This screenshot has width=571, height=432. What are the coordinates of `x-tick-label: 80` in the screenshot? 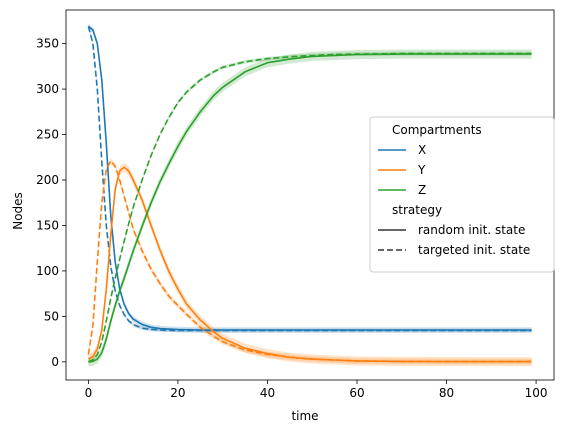 It's located at (446, 393).